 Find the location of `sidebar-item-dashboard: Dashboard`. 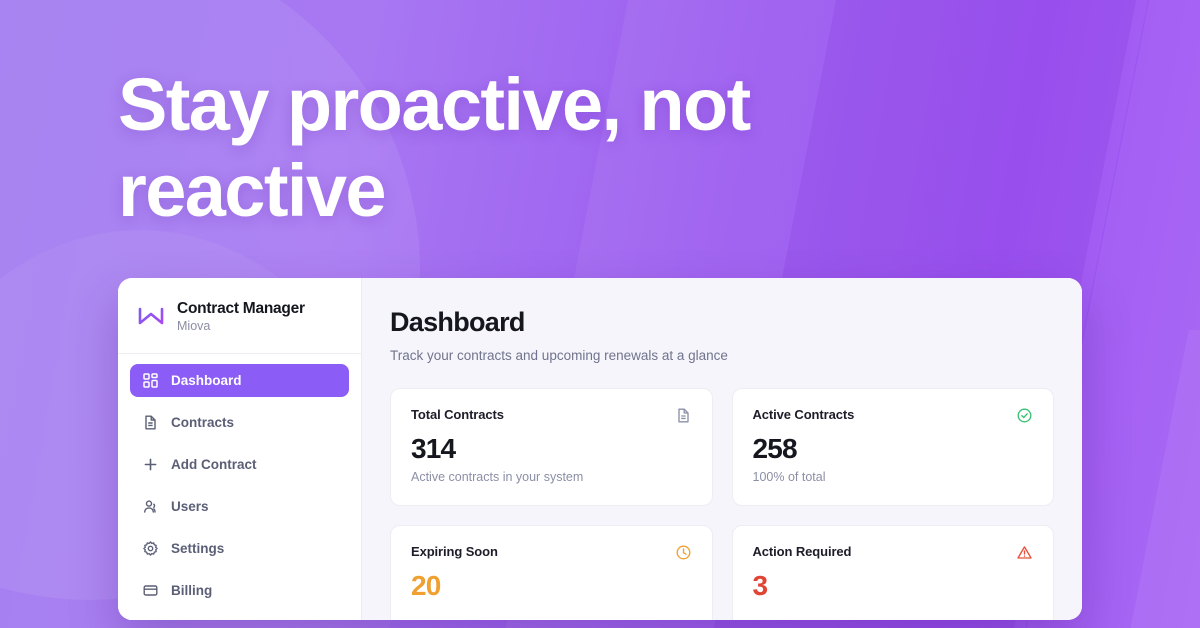

sidebar-item-dashboard: Dashboard is located at coordinates (239, 380).